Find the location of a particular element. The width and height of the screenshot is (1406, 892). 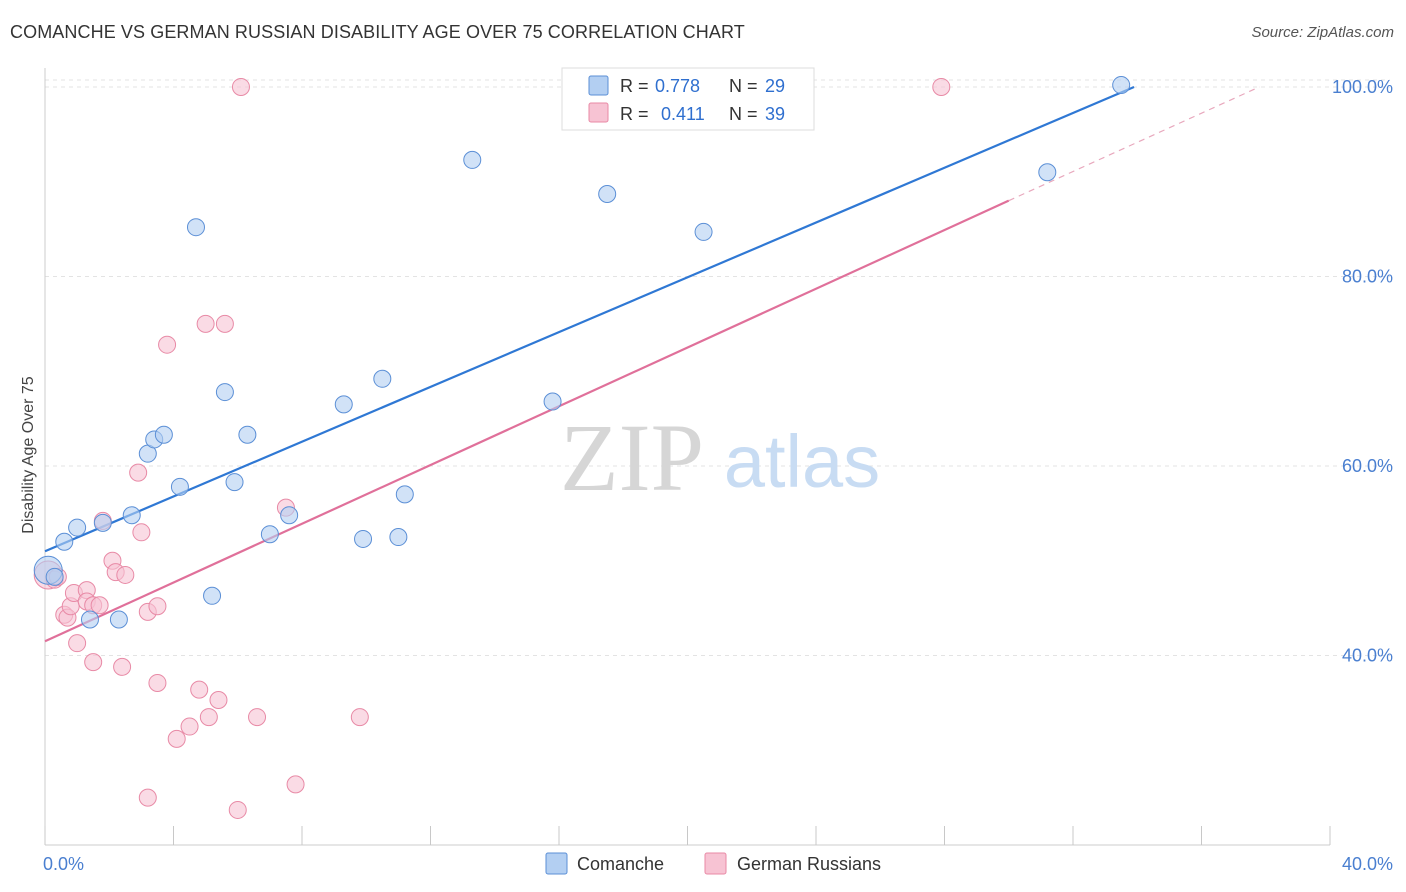

legend-r-value-2: 0.411 is located at coordinates (683, 114).